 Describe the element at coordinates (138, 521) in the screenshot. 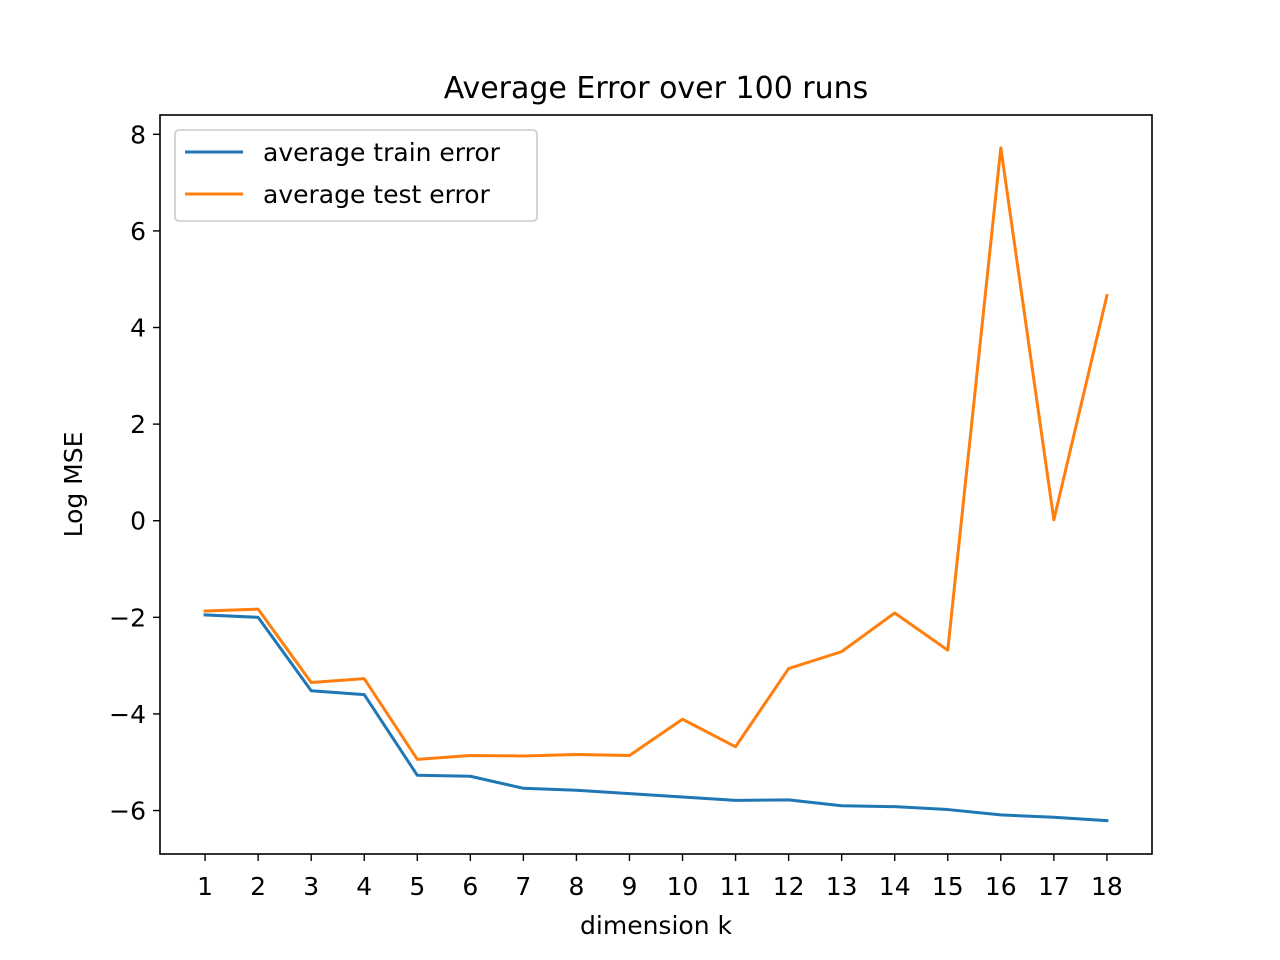

I see `y-tick-label: 0` at that location.